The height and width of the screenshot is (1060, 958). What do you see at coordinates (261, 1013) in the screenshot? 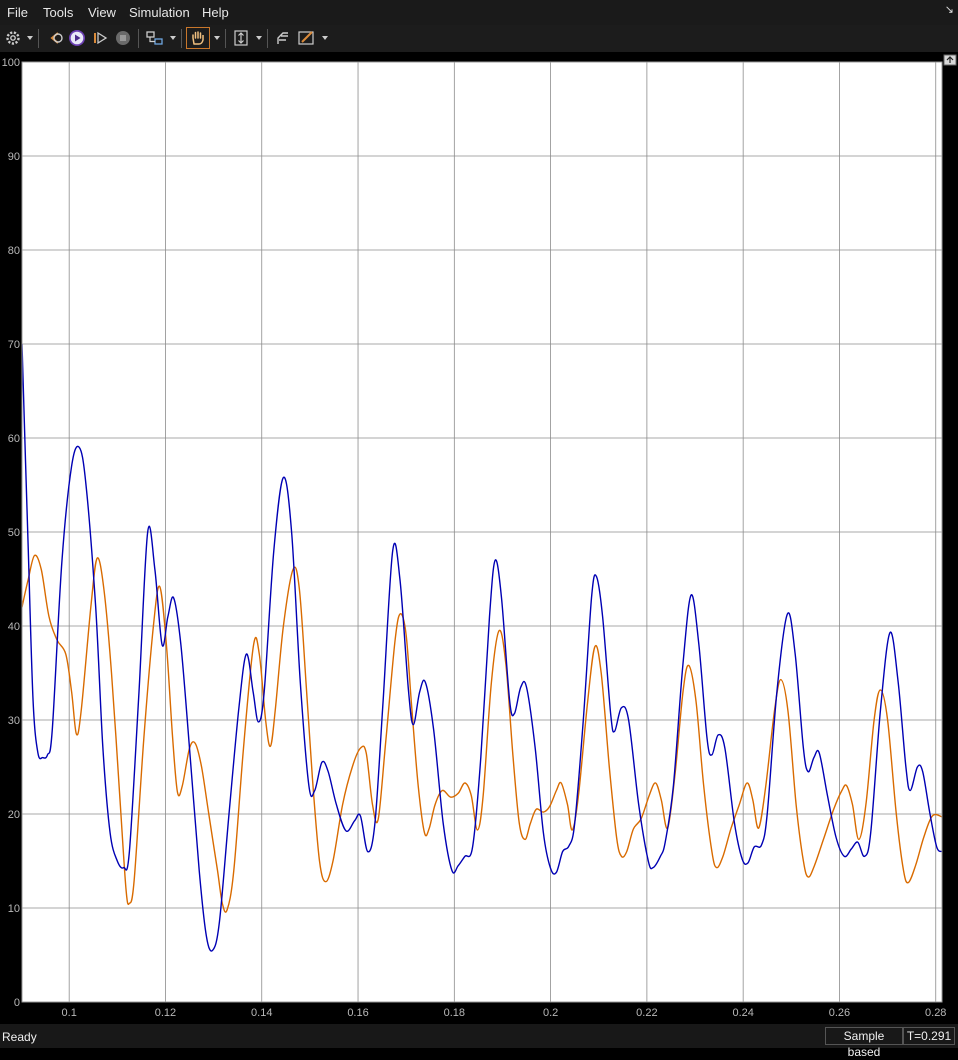
I see `x-tick-label: 0.14` at bounding box center [261, 1013].